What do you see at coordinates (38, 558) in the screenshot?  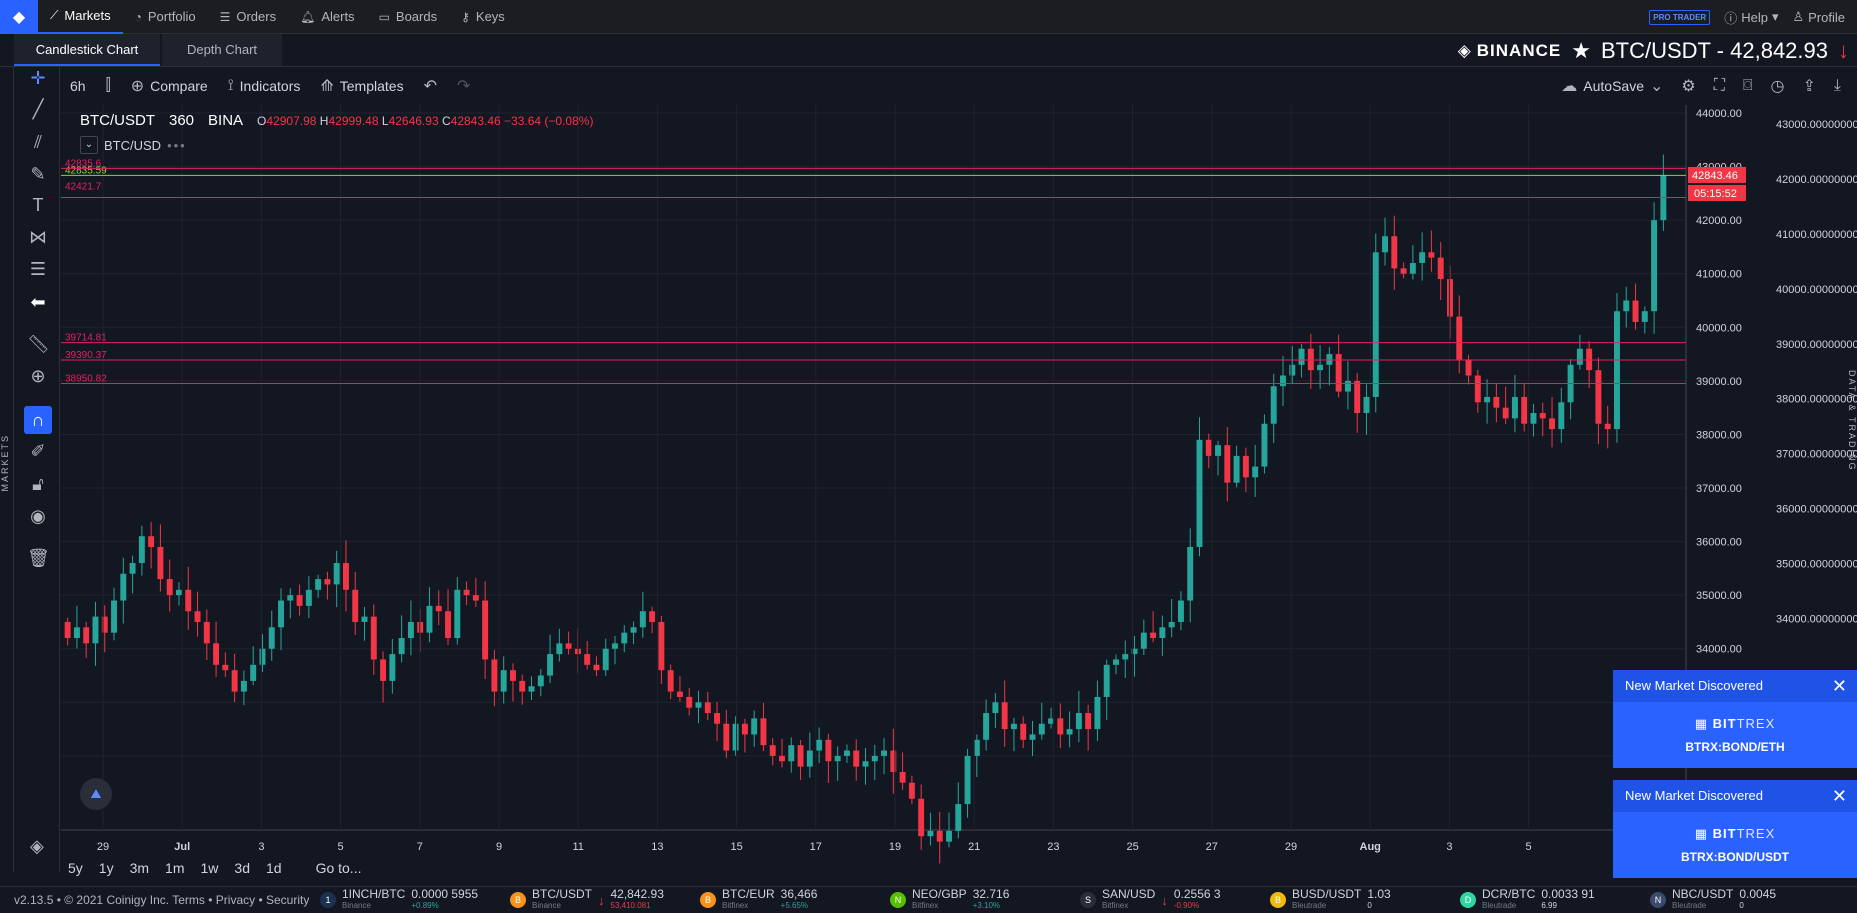 I see `trash-icon: 🗑︎` at bounding box center [38, 558].